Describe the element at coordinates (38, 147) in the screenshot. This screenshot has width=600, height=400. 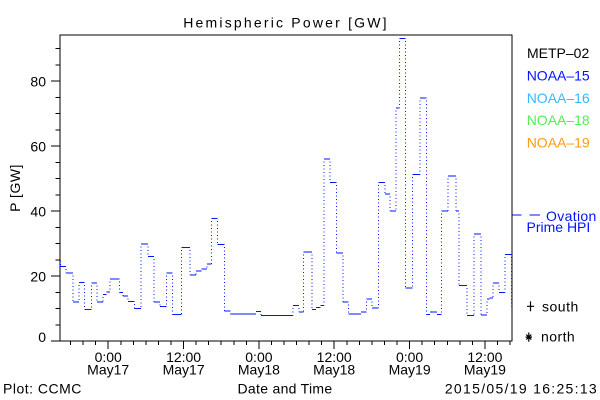
I see `svg-text: 60` at that location.